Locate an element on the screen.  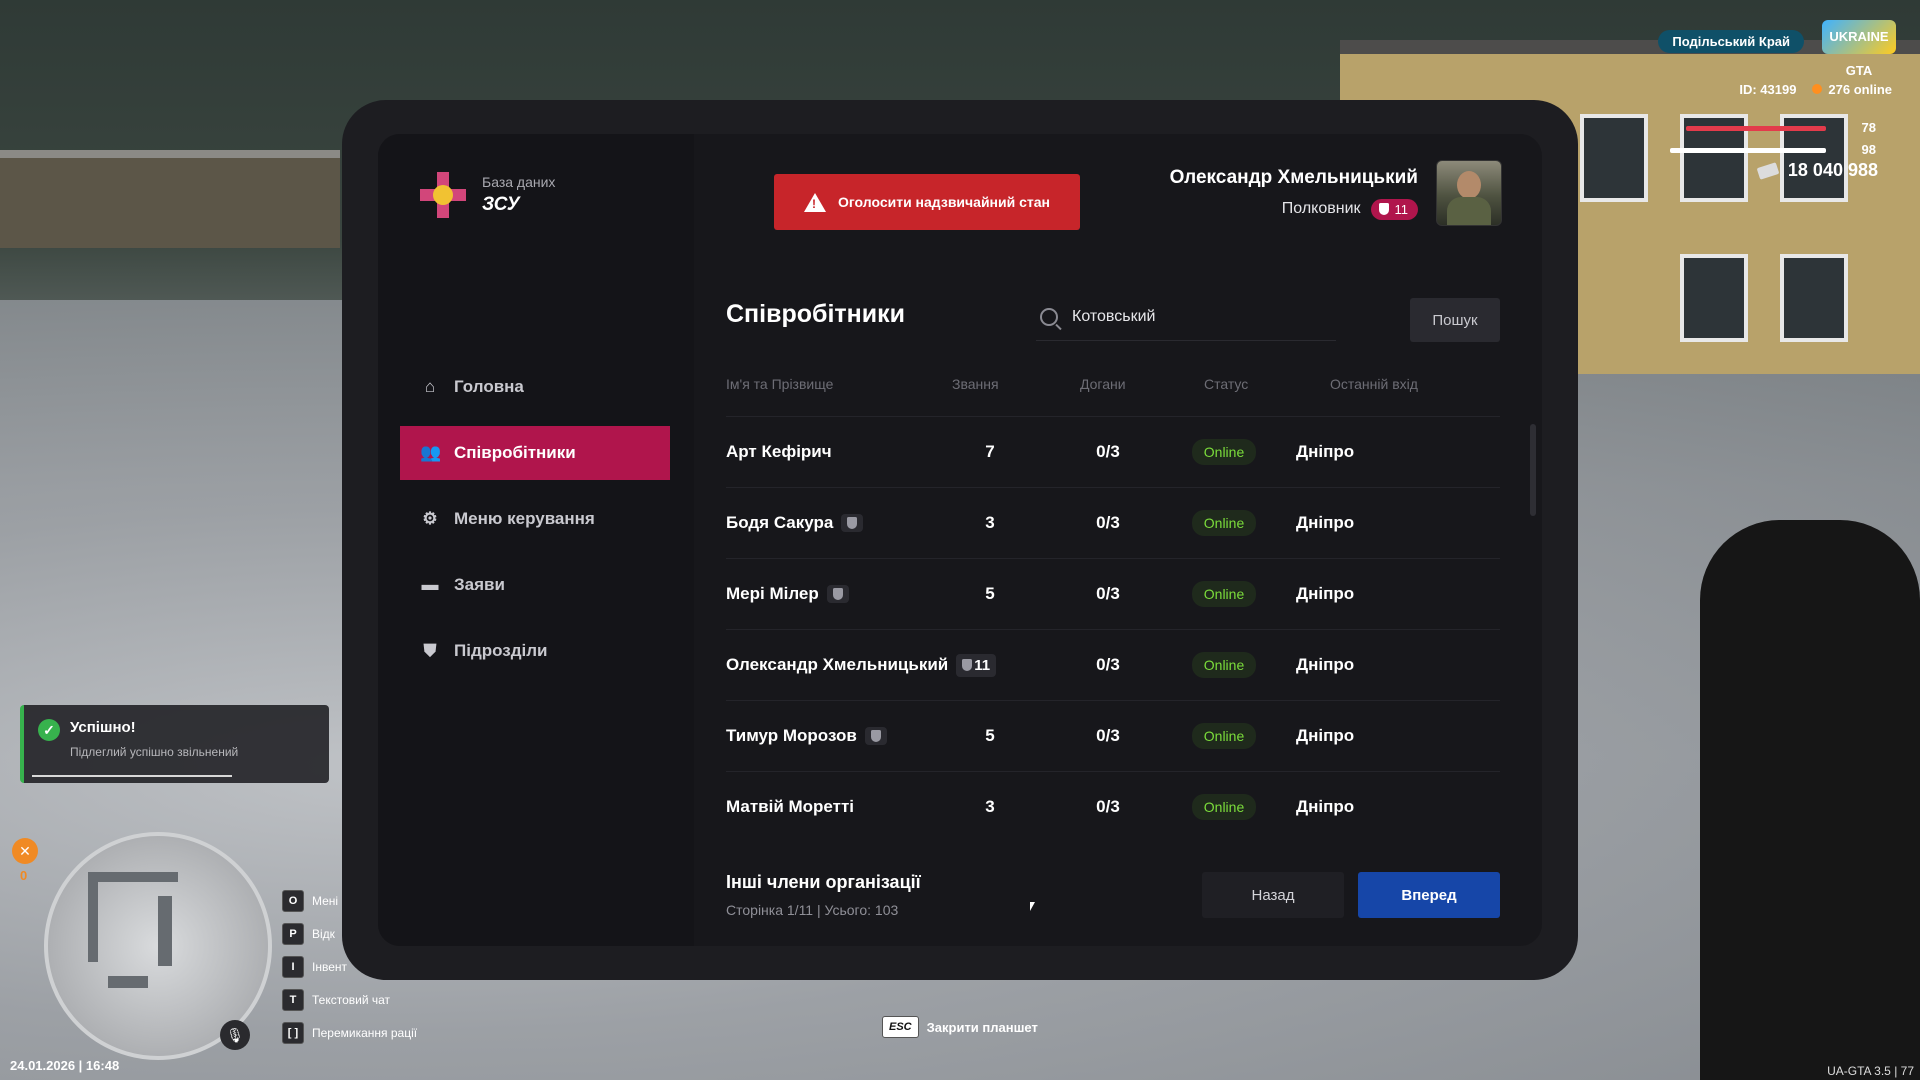
table-row: Мері Мілер 5 0/3 Online Дніпро is located at coordinates (1113, 593).